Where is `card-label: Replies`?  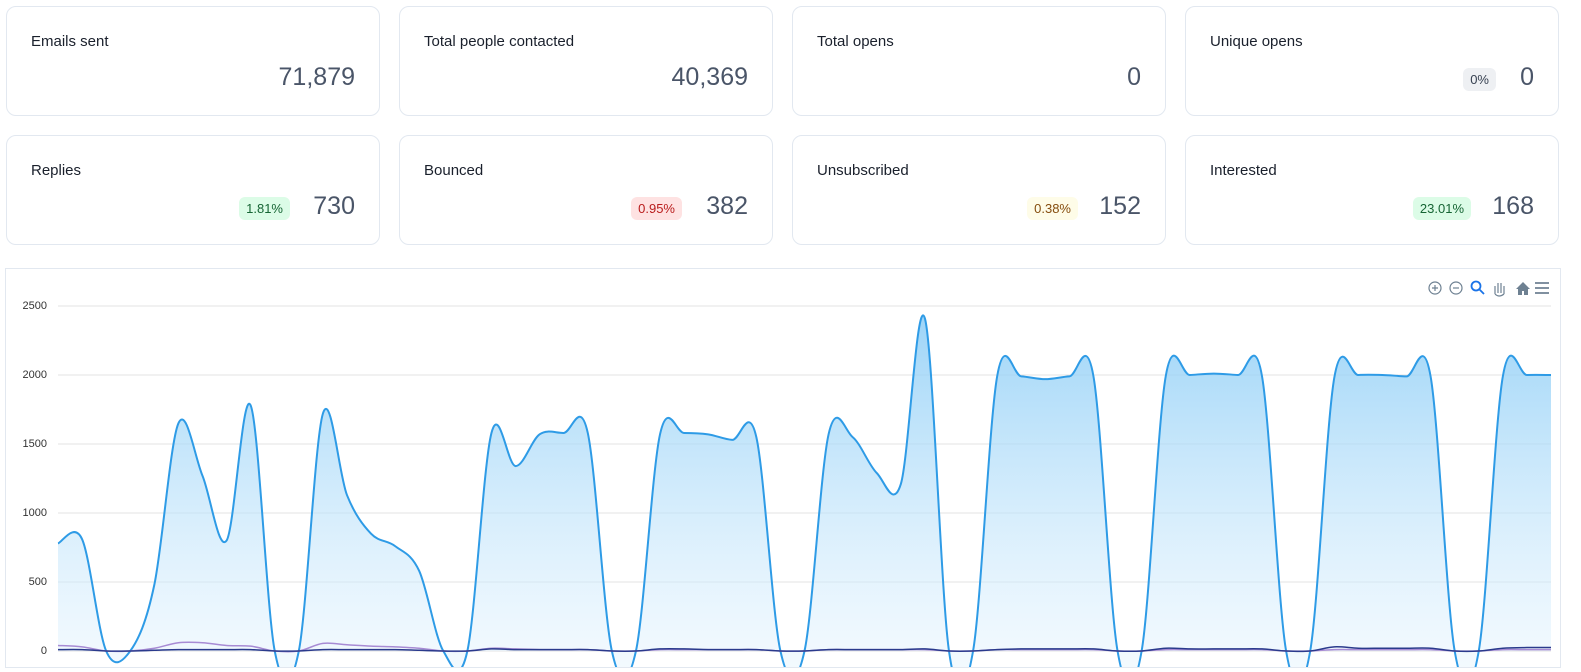
card-label: Replies is located at coordinates (56, 170).